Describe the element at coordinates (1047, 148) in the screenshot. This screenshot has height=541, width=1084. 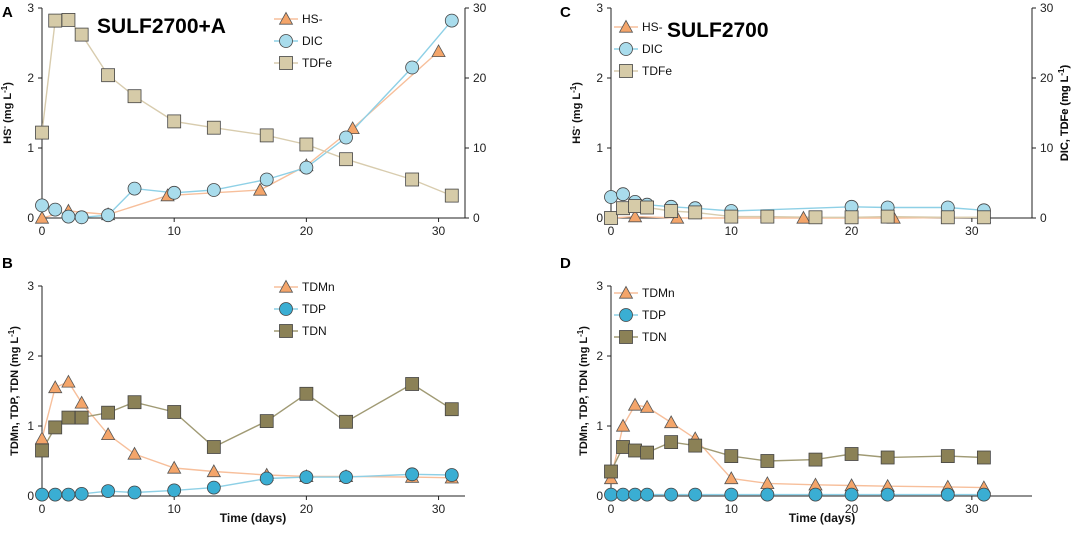
I see `y-right-tick-label: 10` at that location.